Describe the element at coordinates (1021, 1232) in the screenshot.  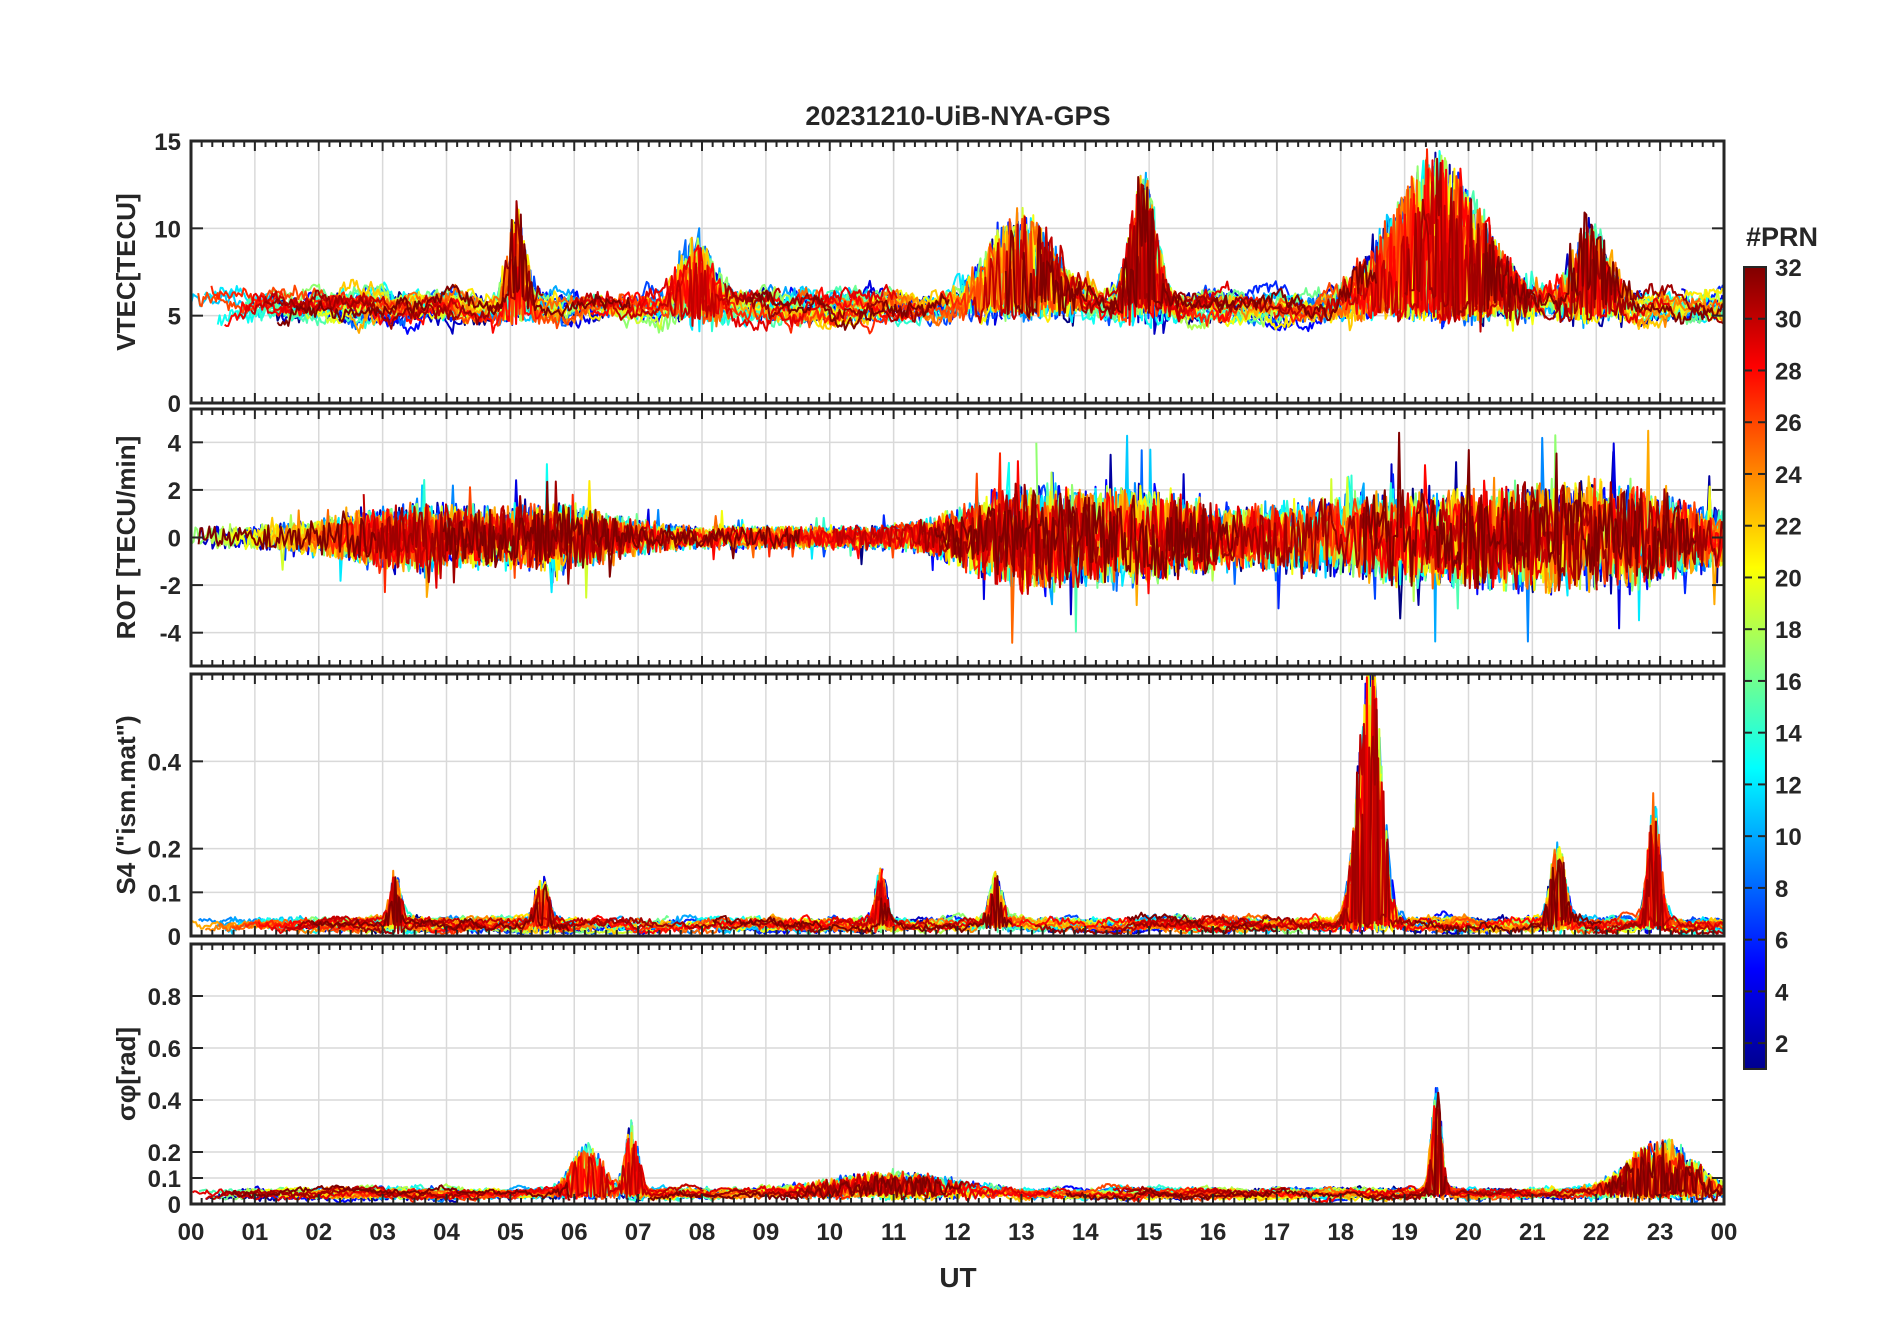
I see `x-tick-label: 13` at that location.